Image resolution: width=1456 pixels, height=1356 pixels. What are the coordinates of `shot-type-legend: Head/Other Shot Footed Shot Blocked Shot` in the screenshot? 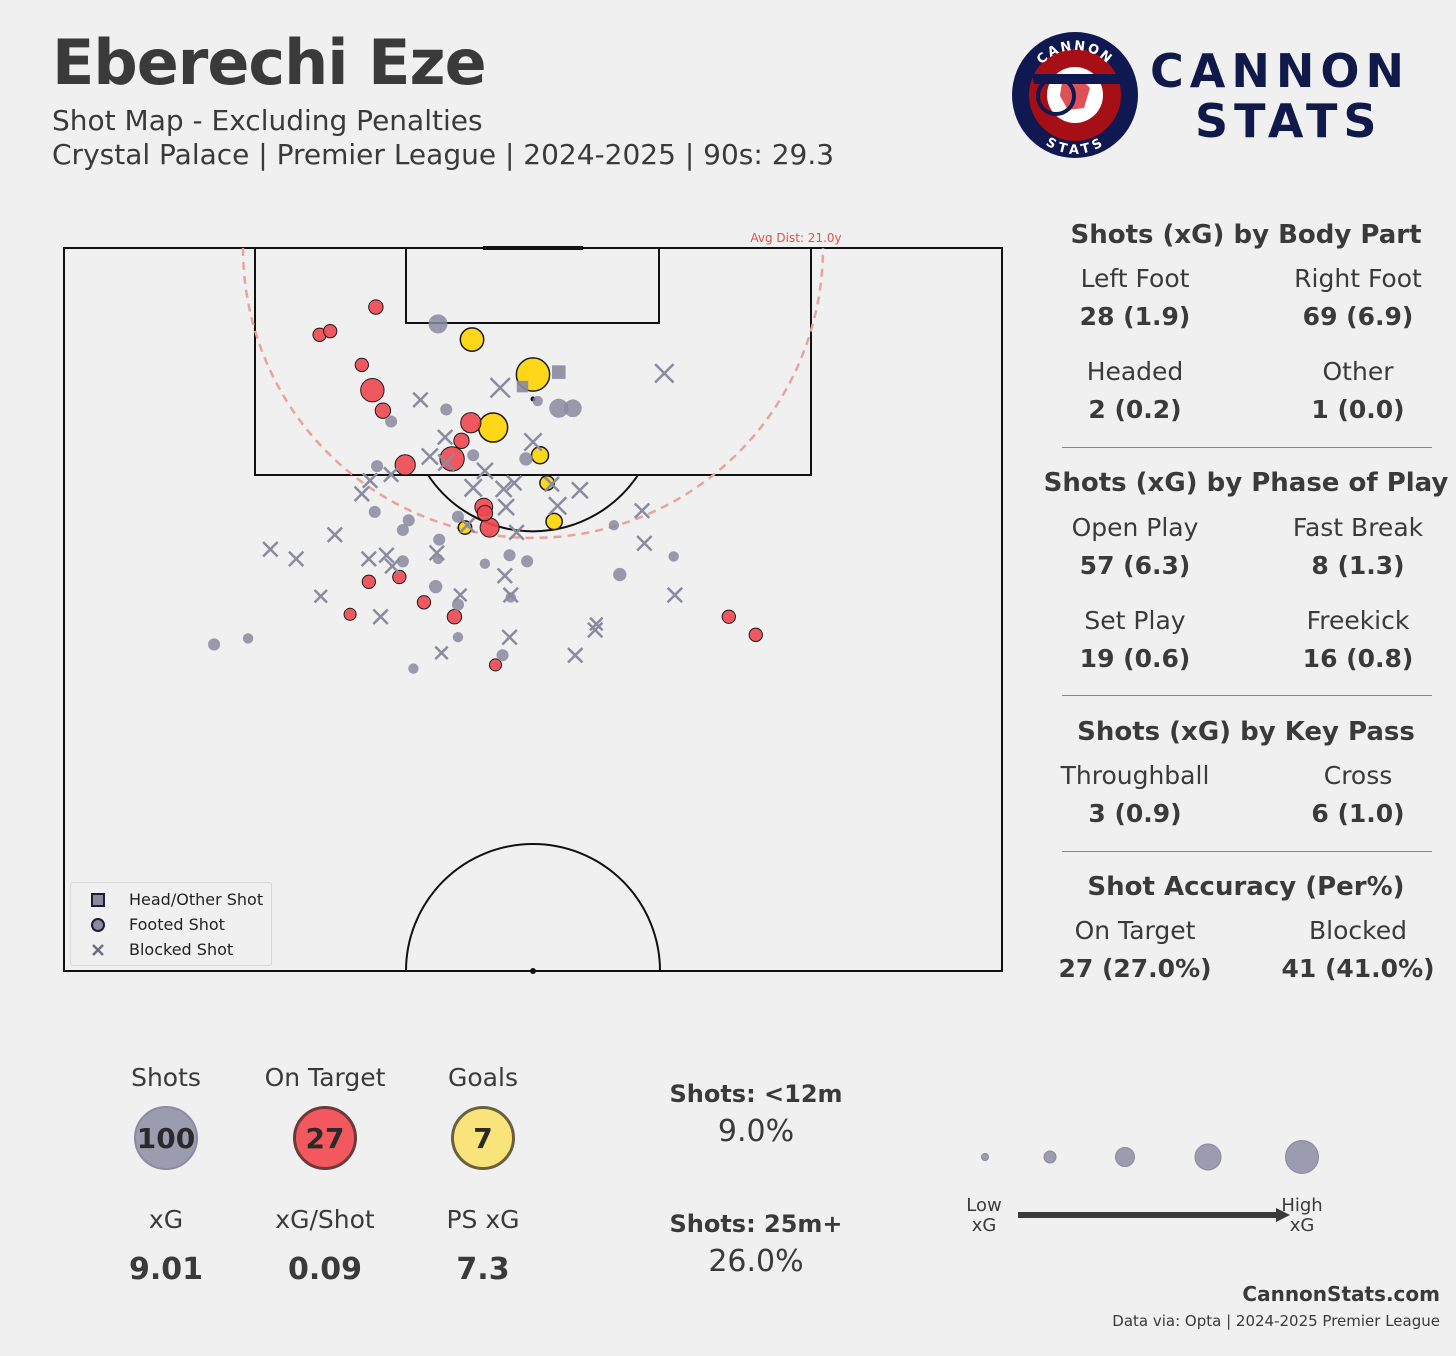 It's located at (171, 924).